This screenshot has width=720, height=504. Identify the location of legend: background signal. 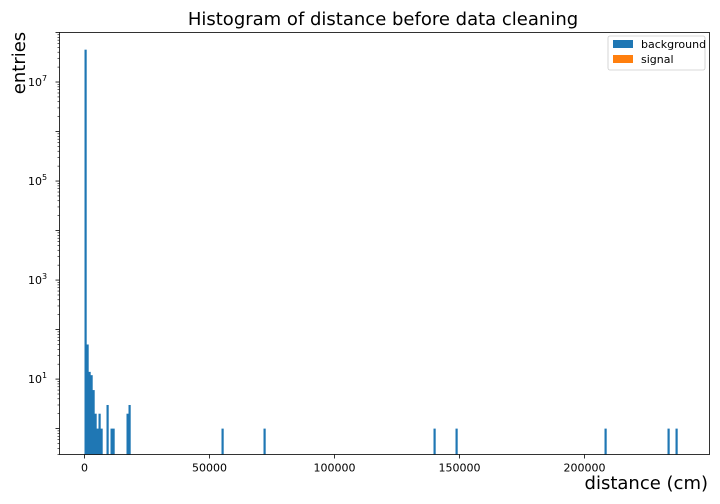
(656, 53).